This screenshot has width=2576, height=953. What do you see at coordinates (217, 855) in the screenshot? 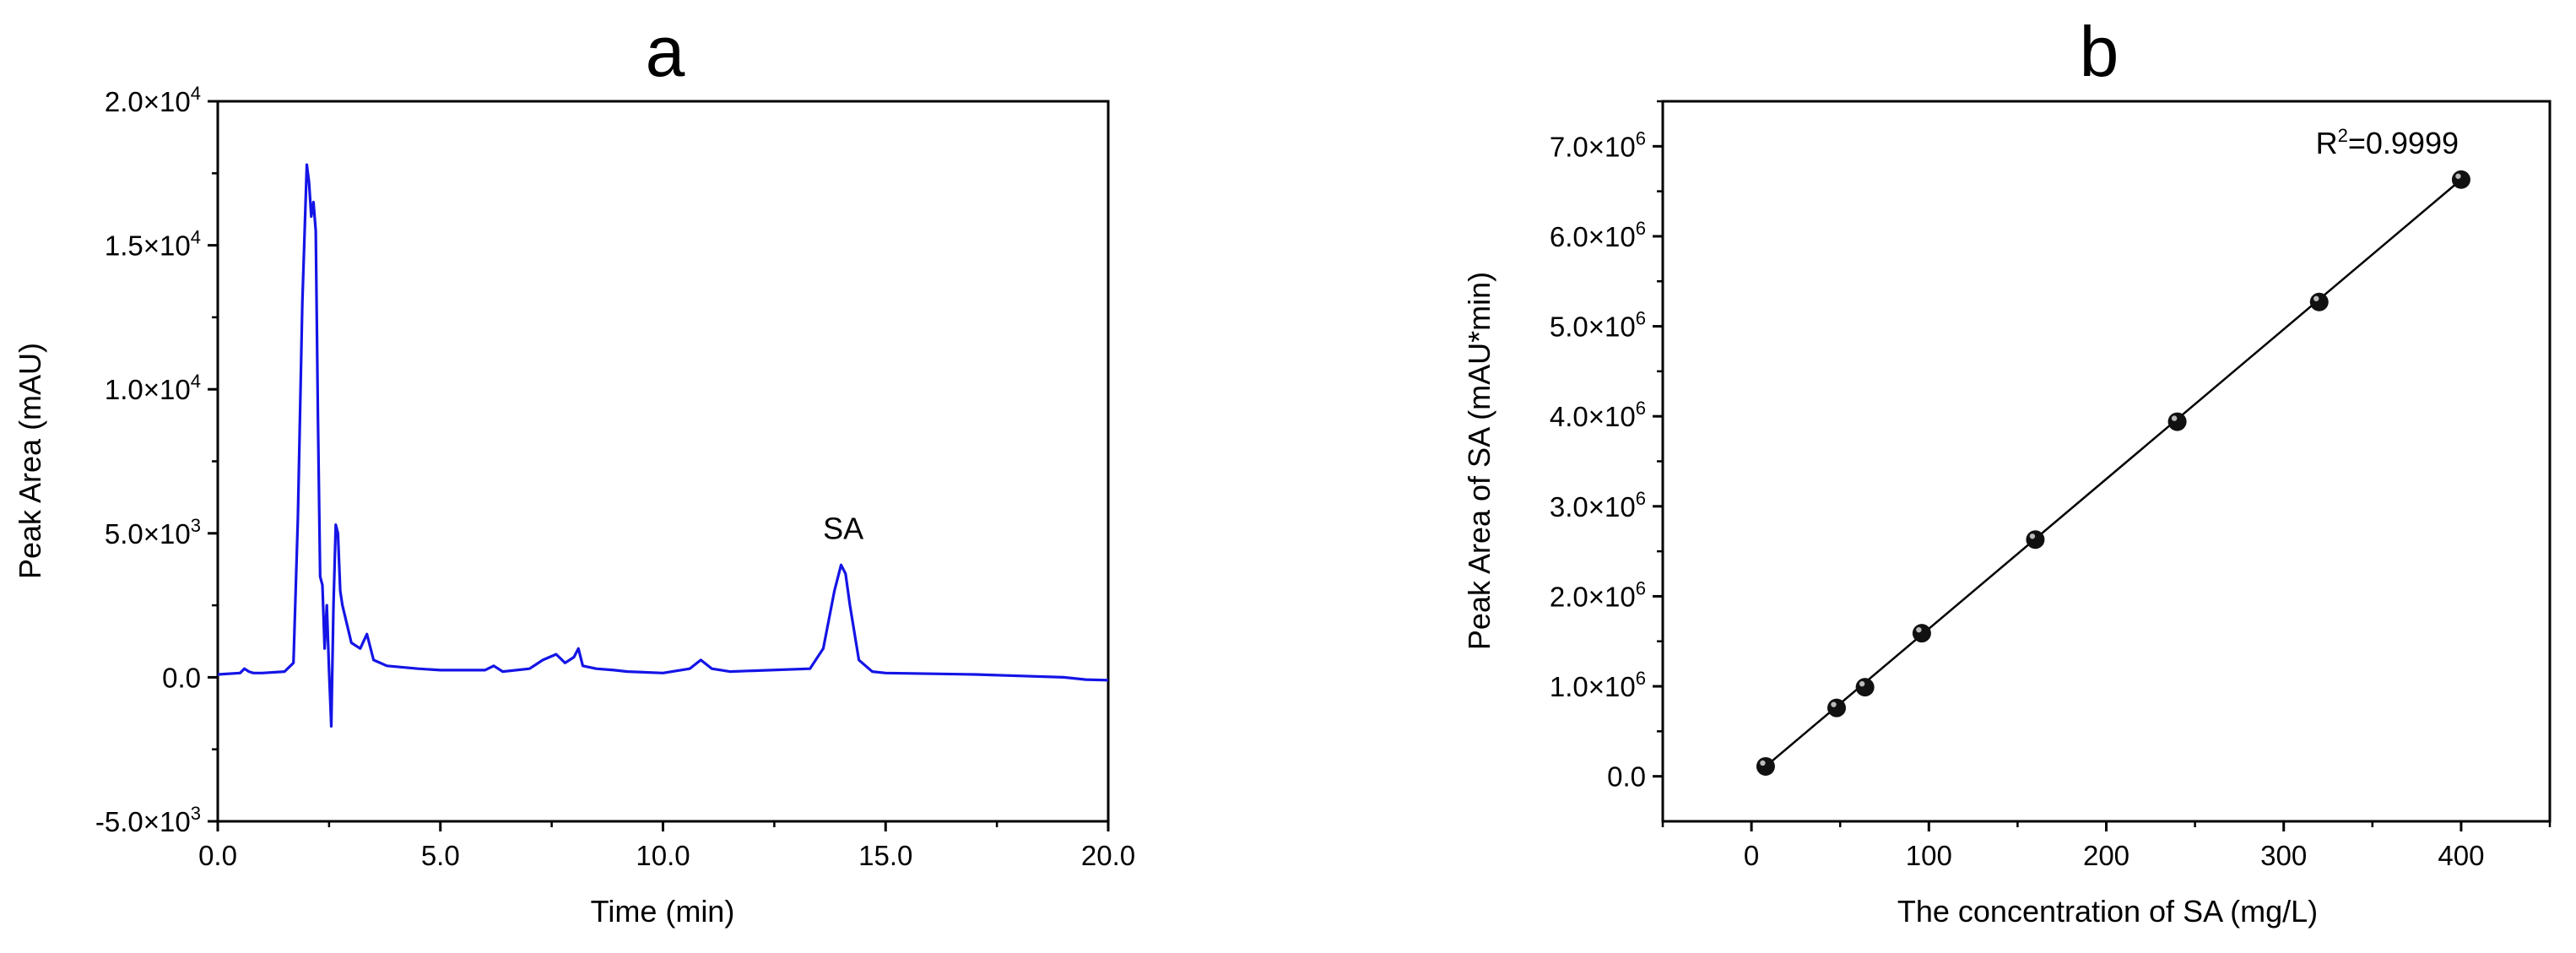
I see `x-tick-label: 0.0` at bounding box center [217, 855].